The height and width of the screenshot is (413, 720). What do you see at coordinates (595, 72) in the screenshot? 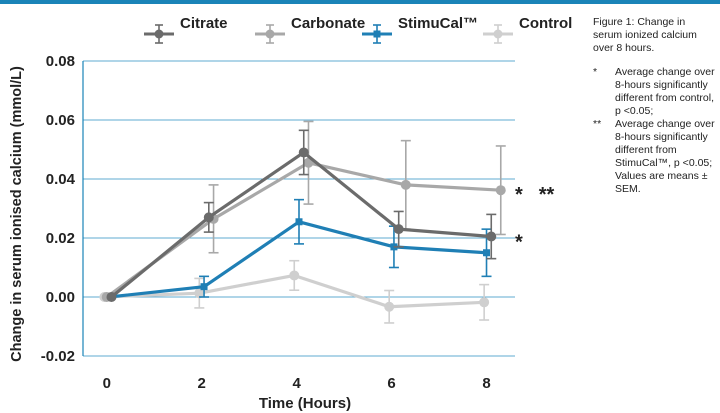
I see `caption-note-symbol: *` at bounding box center [595, 72].